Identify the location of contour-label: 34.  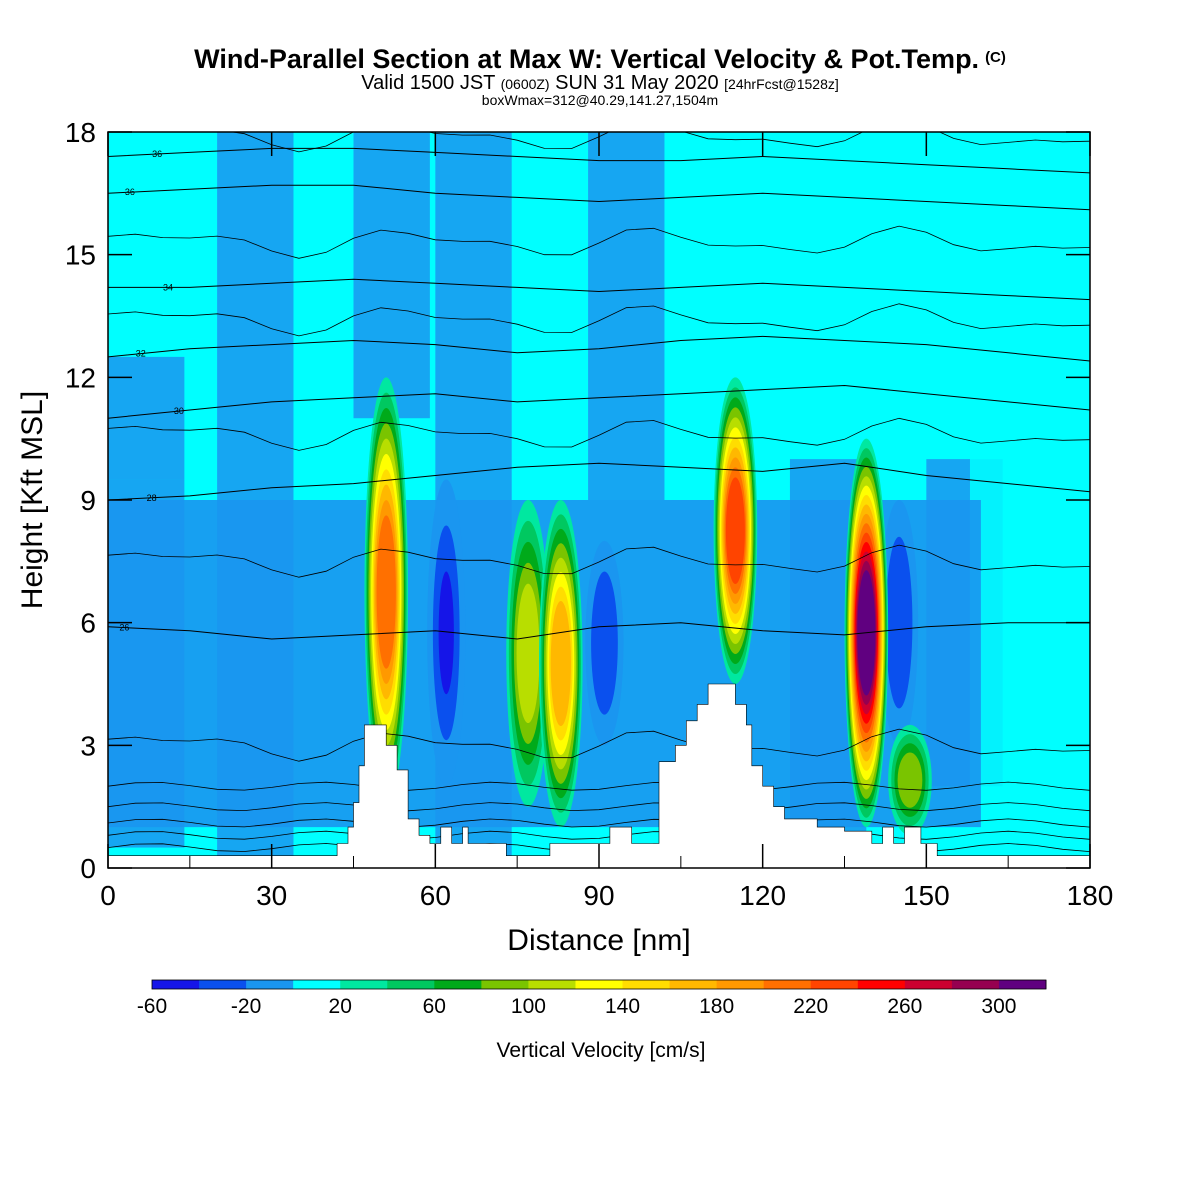
(168, 287).